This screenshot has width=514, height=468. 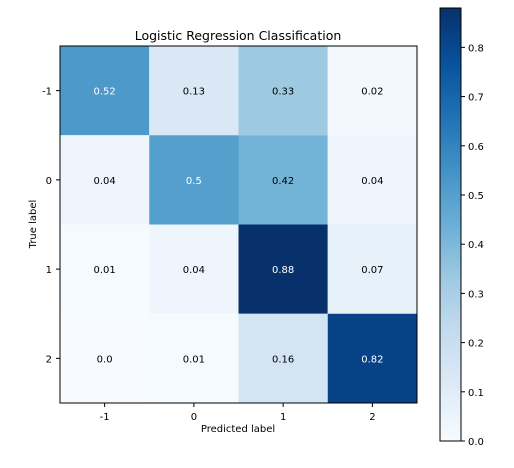 I want to click on heatmap-cell-label-2-2: 0.88, so click(x=283, y=270).